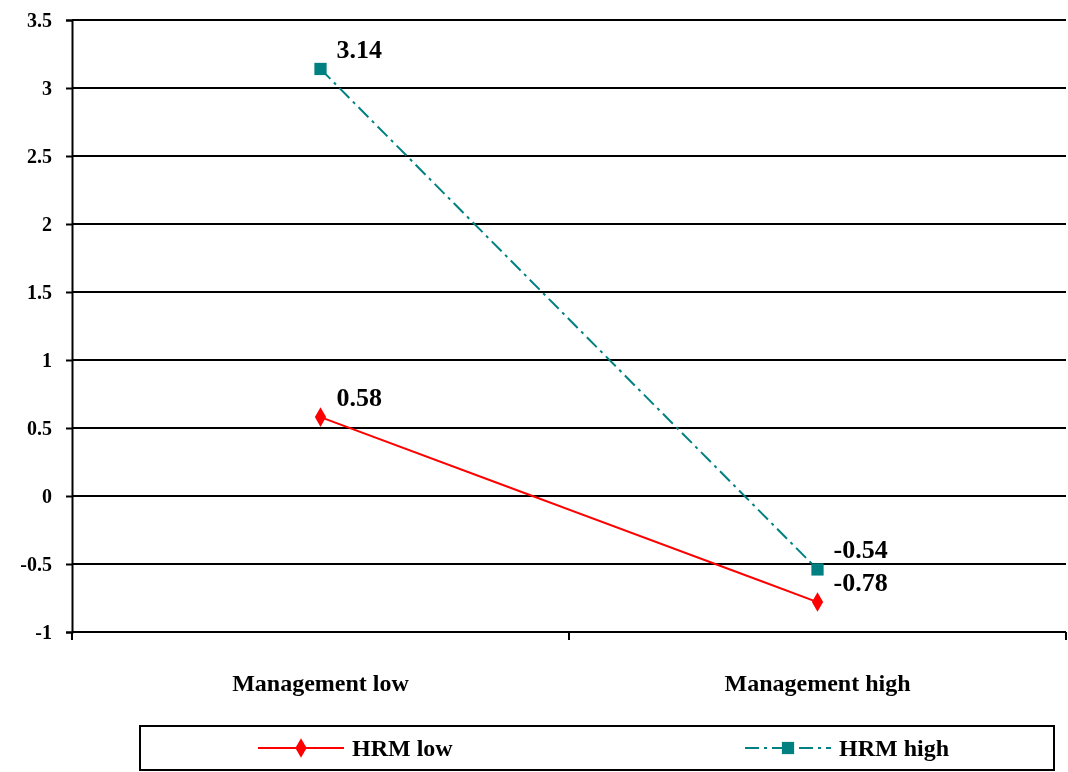 The width and height of the screenshot is (1068, 772). What do you see at coordinates (860, 550) in the screenshot?
I see `data-label: -0.54` at bounding box center [860, 550].